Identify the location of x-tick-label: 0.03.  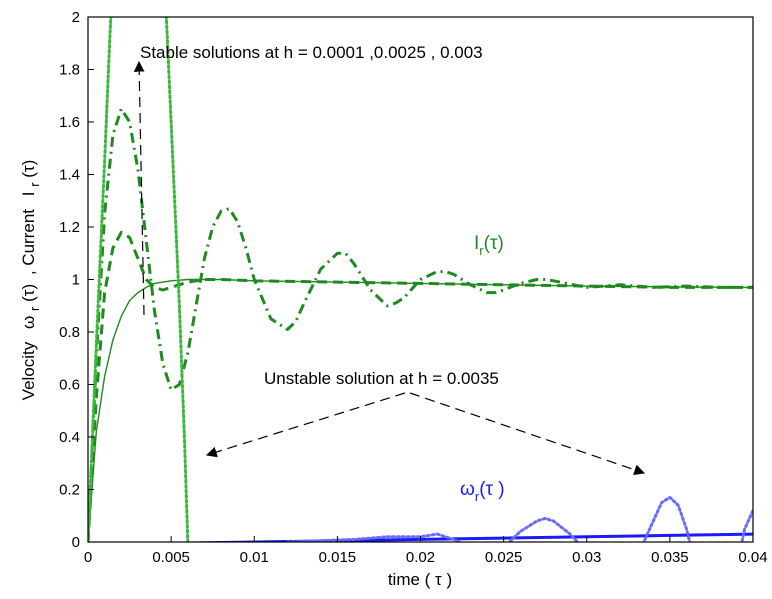
(586, 557).